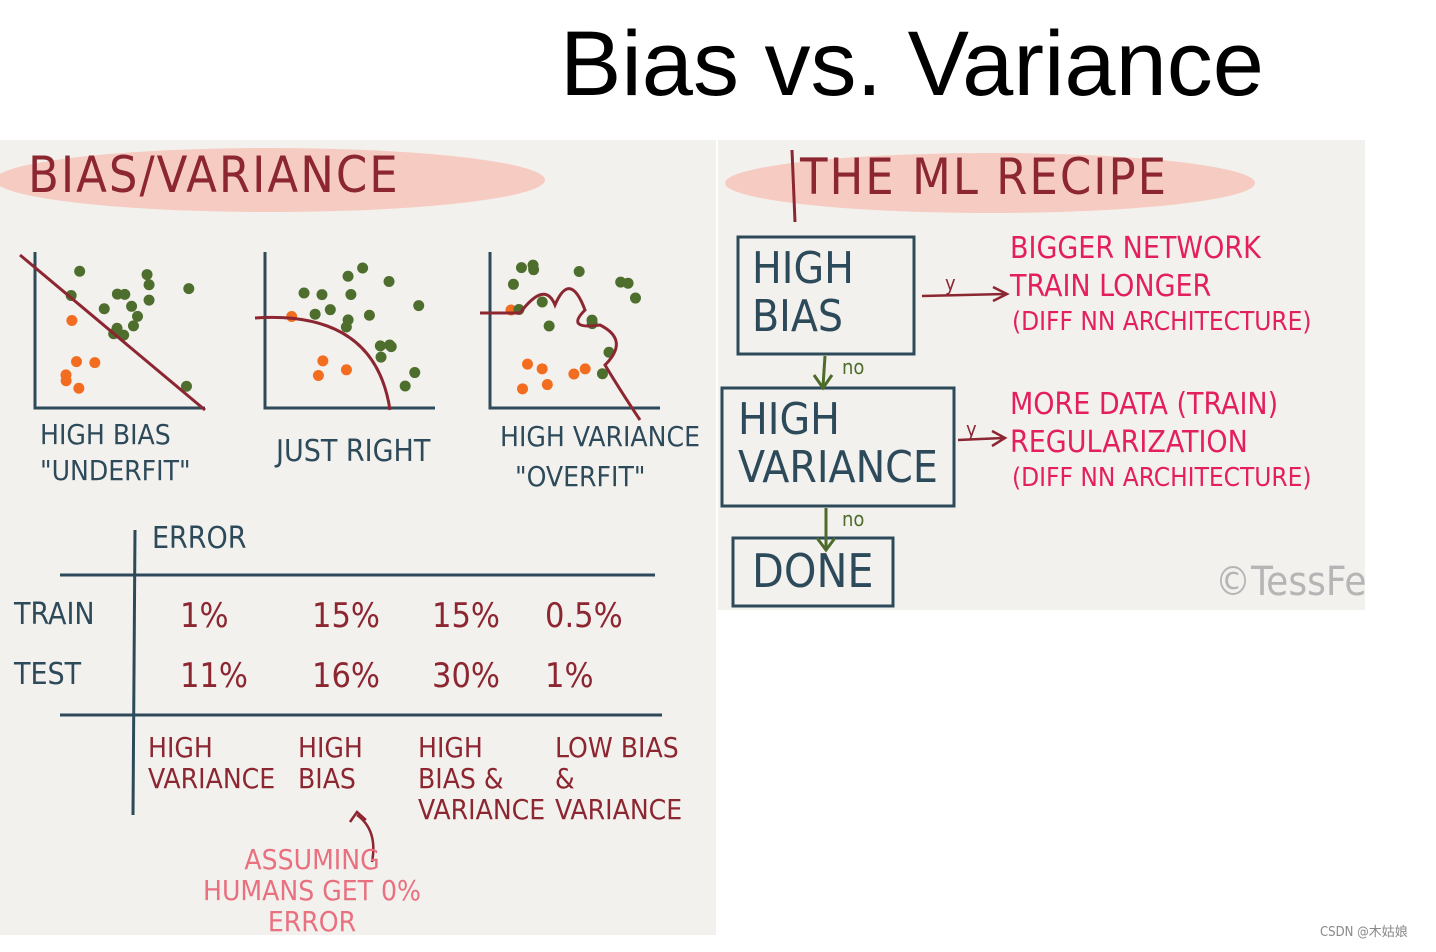 This screenshot has height=952, width=1436. Describe the element at coordinates (214, 175) in the screenshot. I see `heading: BIAS/VARIANCE` at that location.